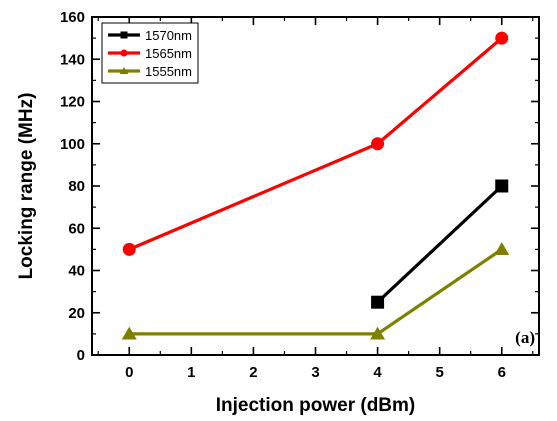 This screenshot has height=421, width=557. Describe the element at coordinates (502, 372) in the screenshot. I see `x-tick-label: 6` at that location.